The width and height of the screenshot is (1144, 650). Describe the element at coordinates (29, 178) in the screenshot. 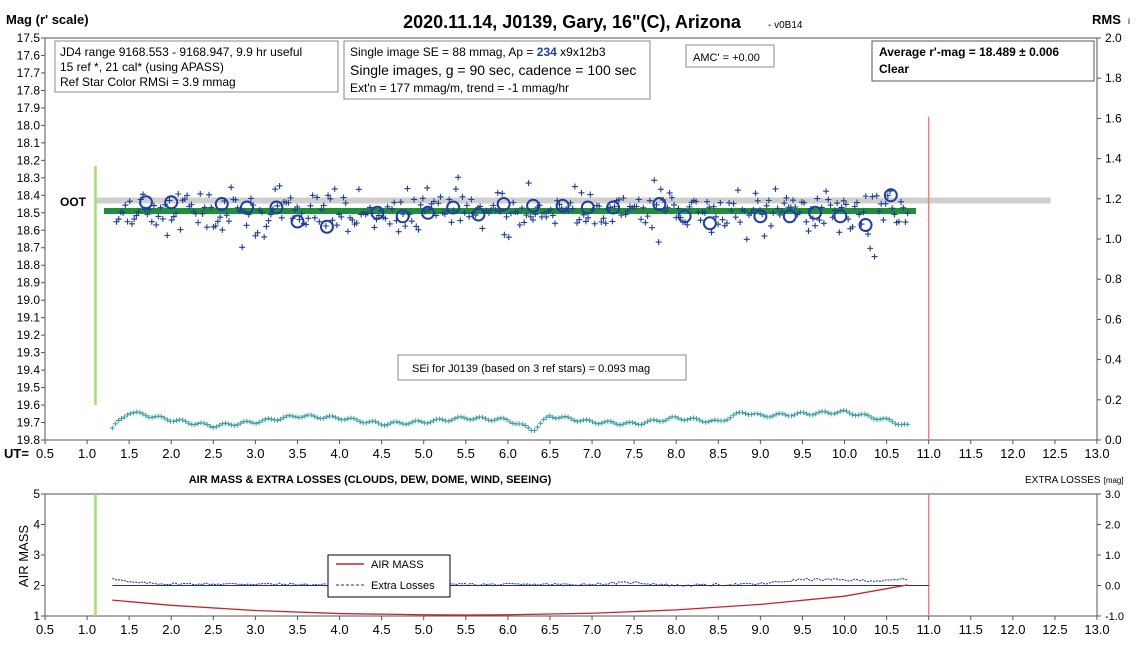

I see `y-left-tick-label: 18.3` at that location.